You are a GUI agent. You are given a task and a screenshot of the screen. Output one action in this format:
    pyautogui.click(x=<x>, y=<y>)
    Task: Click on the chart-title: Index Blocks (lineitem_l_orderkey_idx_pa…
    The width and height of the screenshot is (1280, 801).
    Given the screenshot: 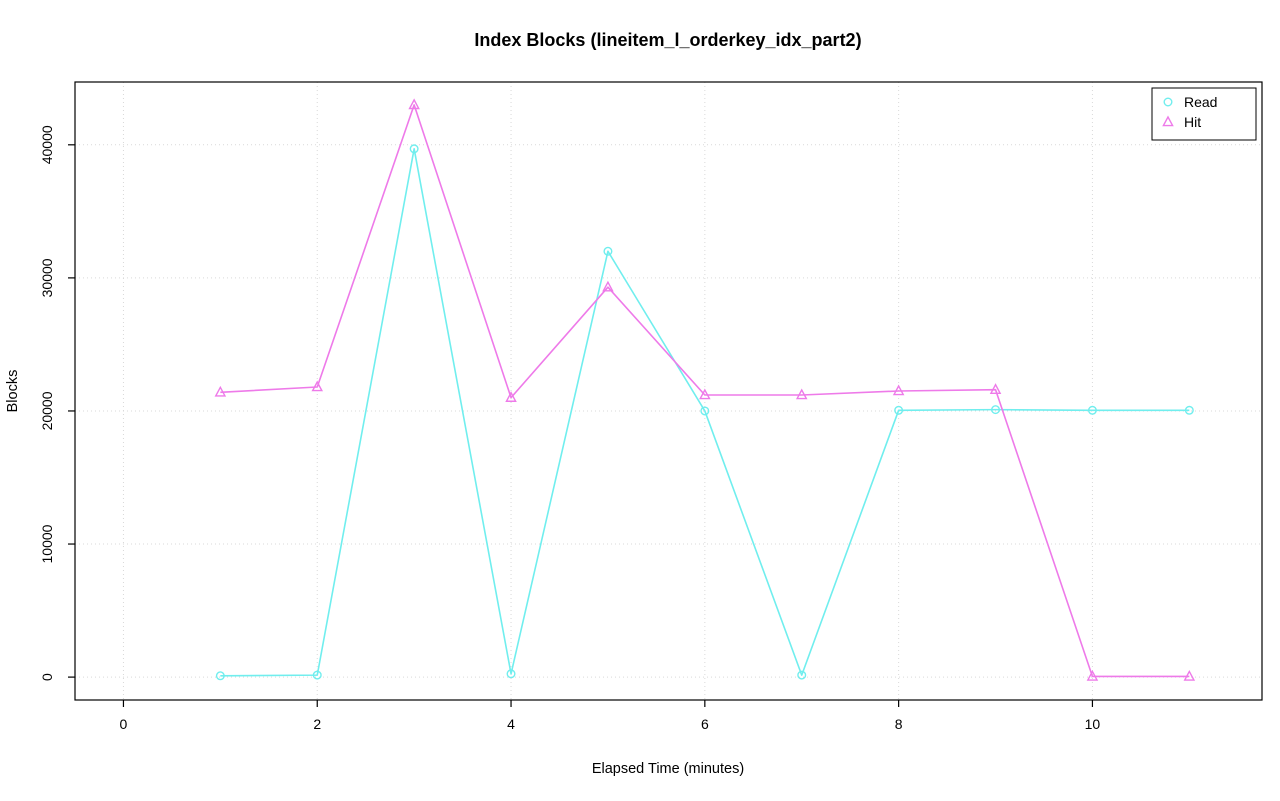 What is the action you would take?
    pyautogui.click(x=667, y=40)
    